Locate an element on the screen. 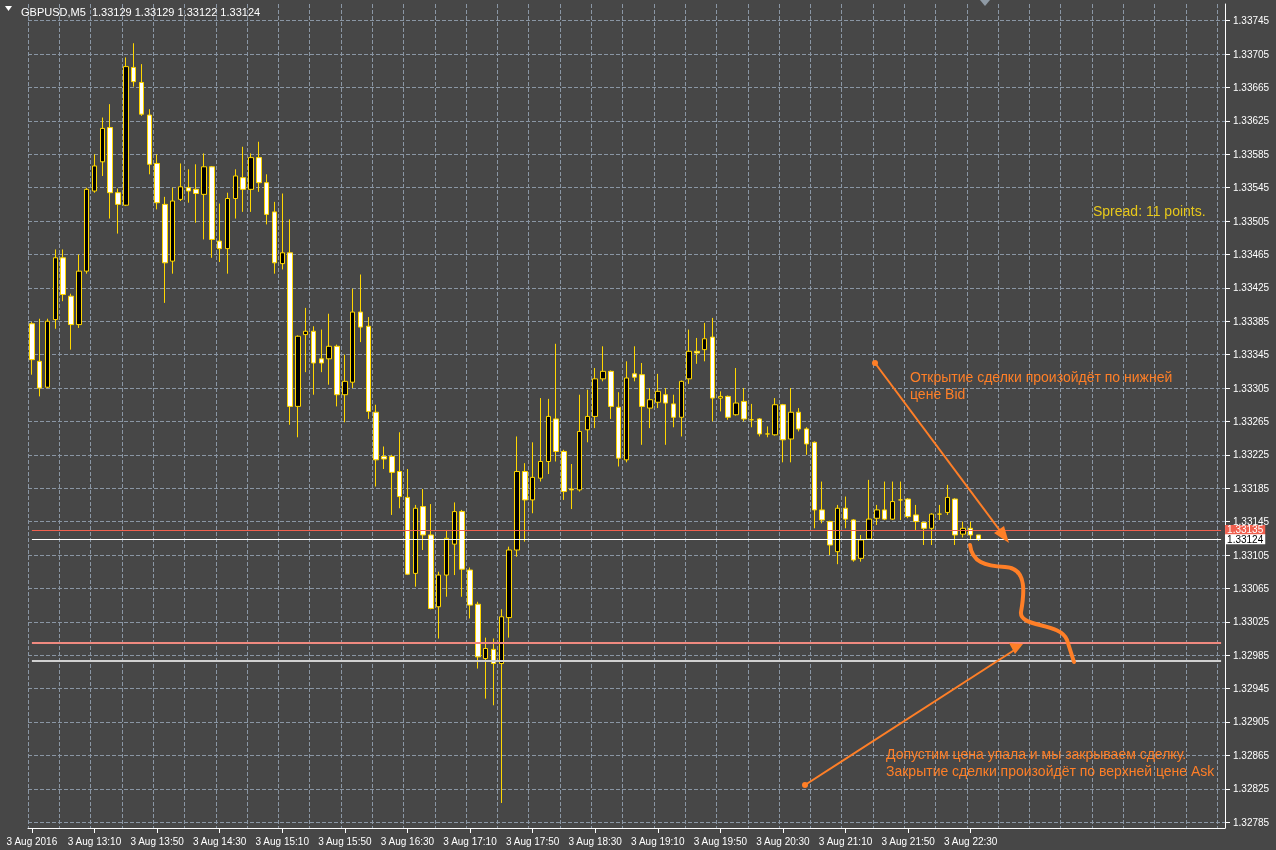  y-tick-label: 1.33625 is located at coordinates (1251, 121).